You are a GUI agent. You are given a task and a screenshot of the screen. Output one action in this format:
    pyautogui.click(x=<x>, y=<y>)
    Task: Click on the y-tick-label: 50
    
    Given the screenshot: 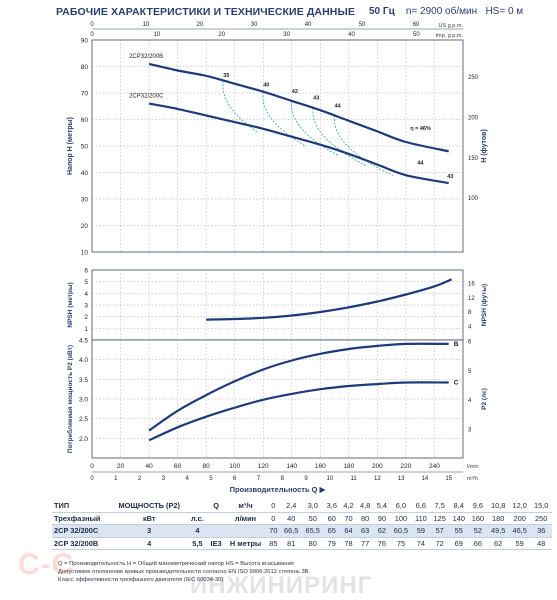 What is the action you would take?
    pyautogui.click(x=85, y=147)
    